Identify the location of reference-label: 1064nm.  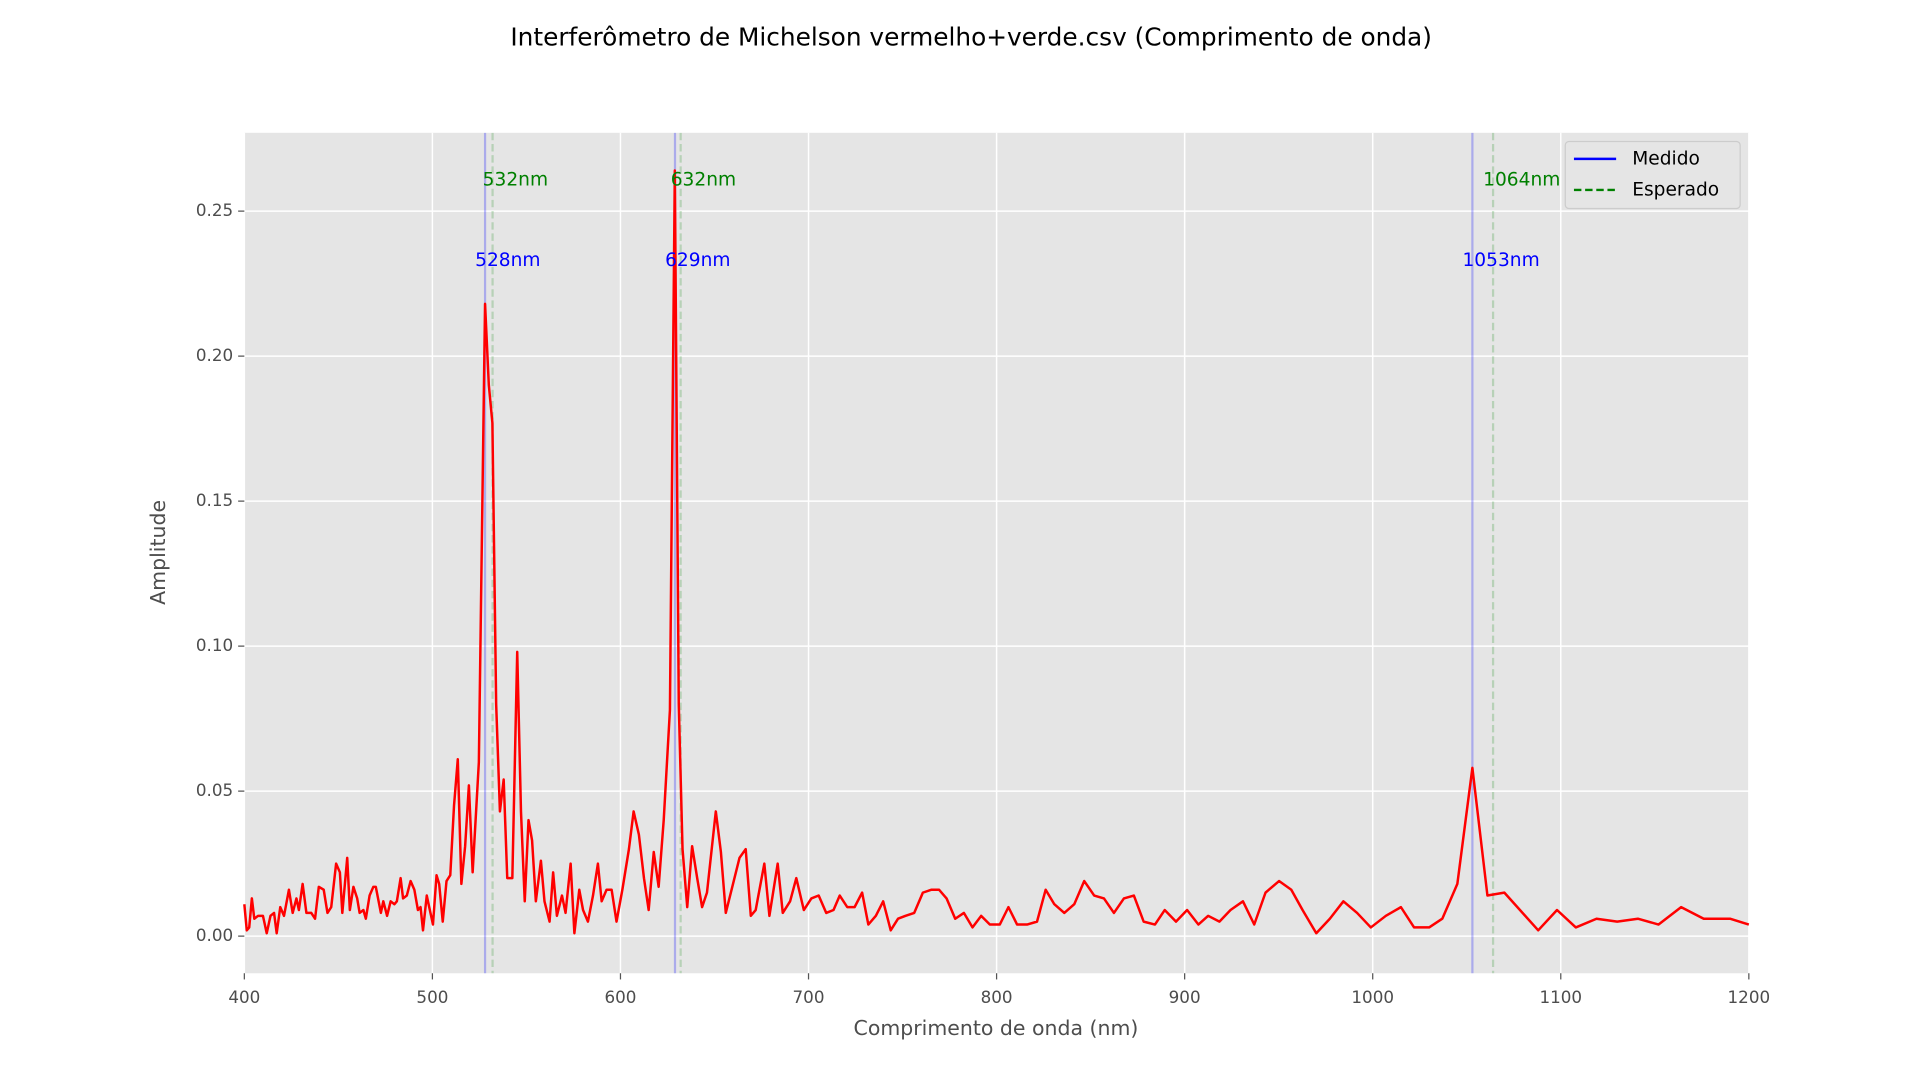
(1521, 179).